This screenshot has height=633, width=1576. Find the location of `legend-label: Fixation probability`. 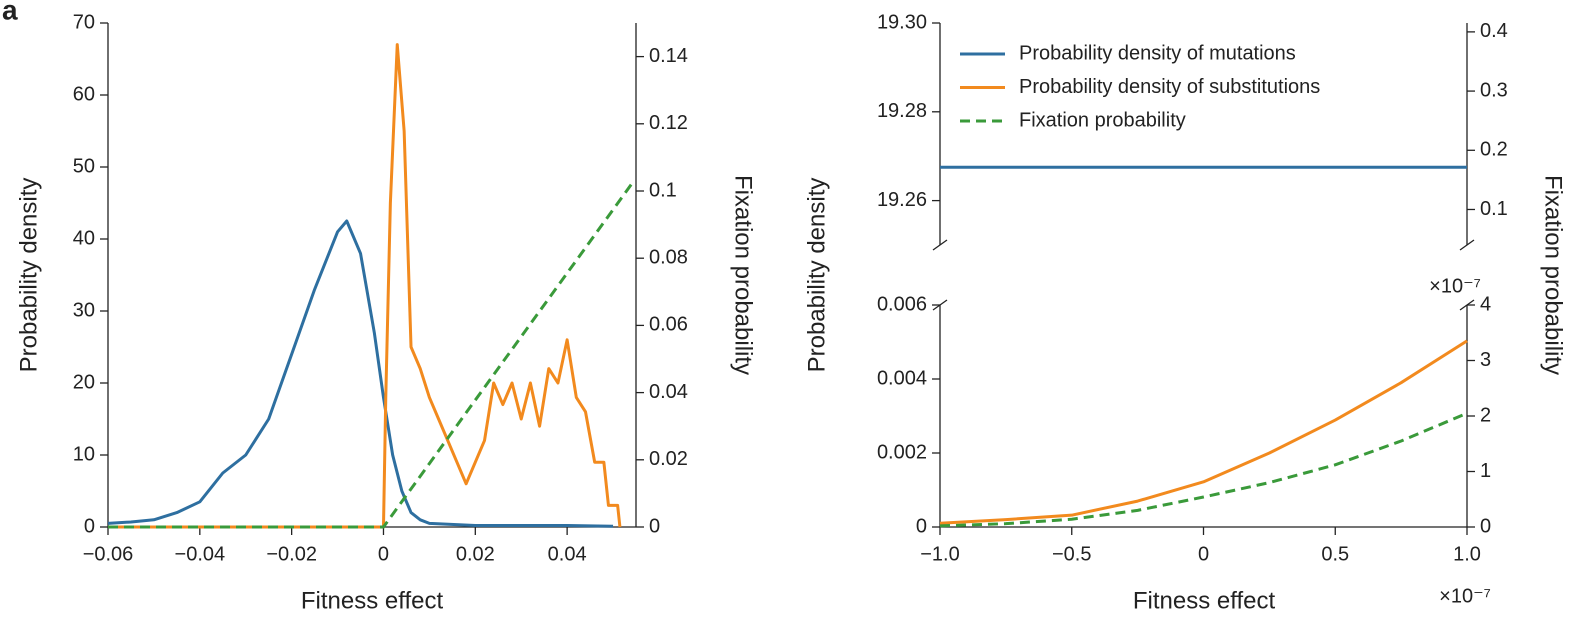

legend-label: Fixation probability is located at coordinates (1102, 120).